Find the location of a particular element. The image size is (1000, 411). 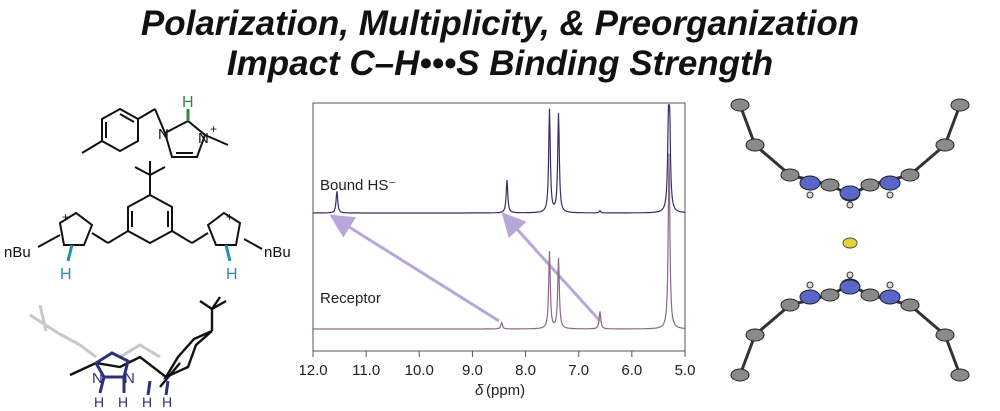

x-tick-label-2: 10.0 is located at coordinates (419, 370).